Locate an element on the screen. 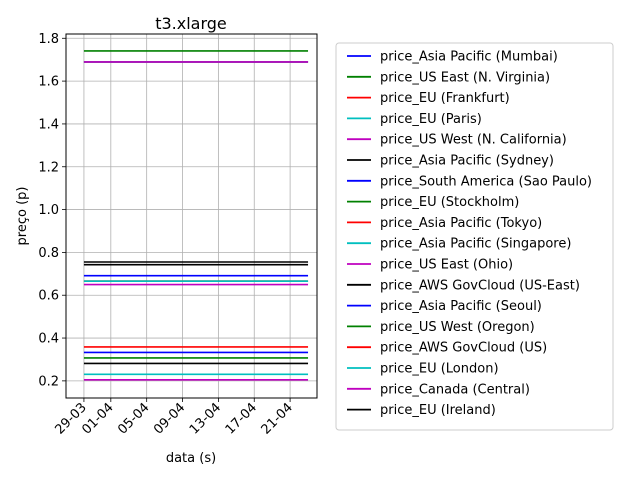  legend-item: price_Canada (Central) is located at coordinates (438, 389).